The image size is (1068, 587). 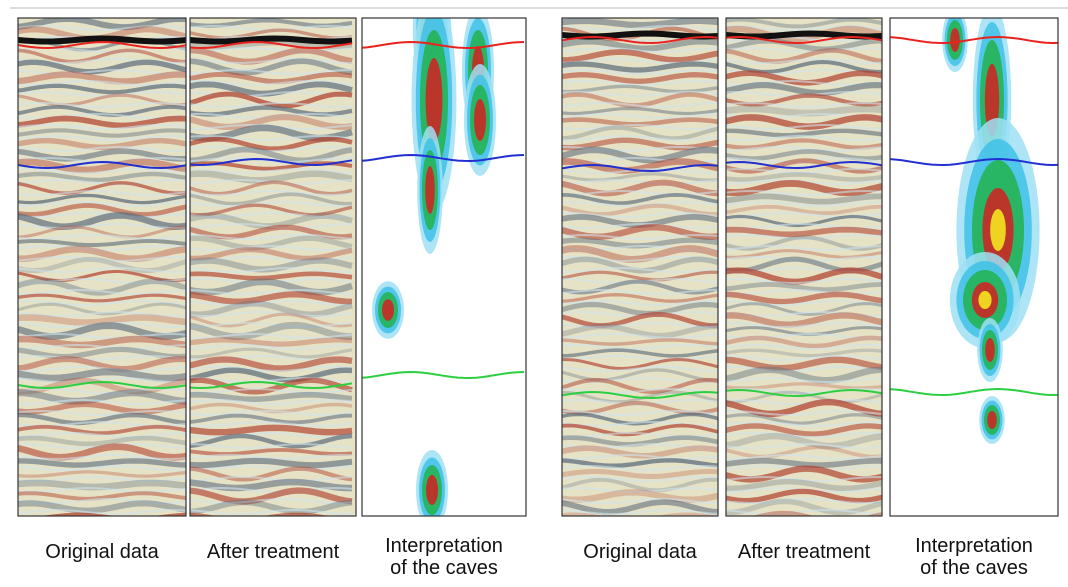 I want to click on panel-caption: of the caves, so click(x=974, y=568).